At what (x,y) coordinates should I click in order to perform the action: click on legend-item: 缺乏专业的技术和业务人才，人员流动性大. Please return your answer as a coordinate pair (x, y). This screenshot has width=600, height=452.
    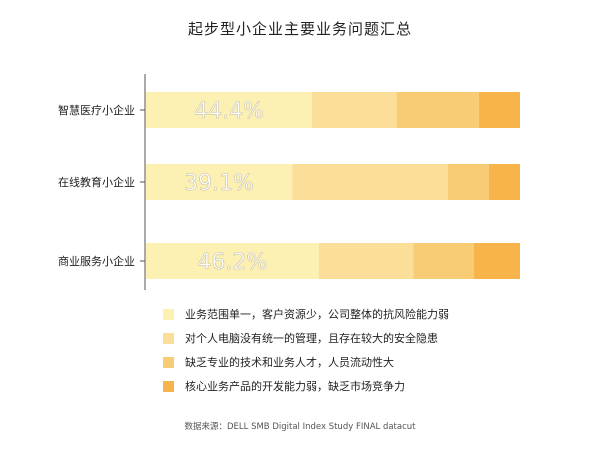
    Looking at the image, I should click on (306, 362).